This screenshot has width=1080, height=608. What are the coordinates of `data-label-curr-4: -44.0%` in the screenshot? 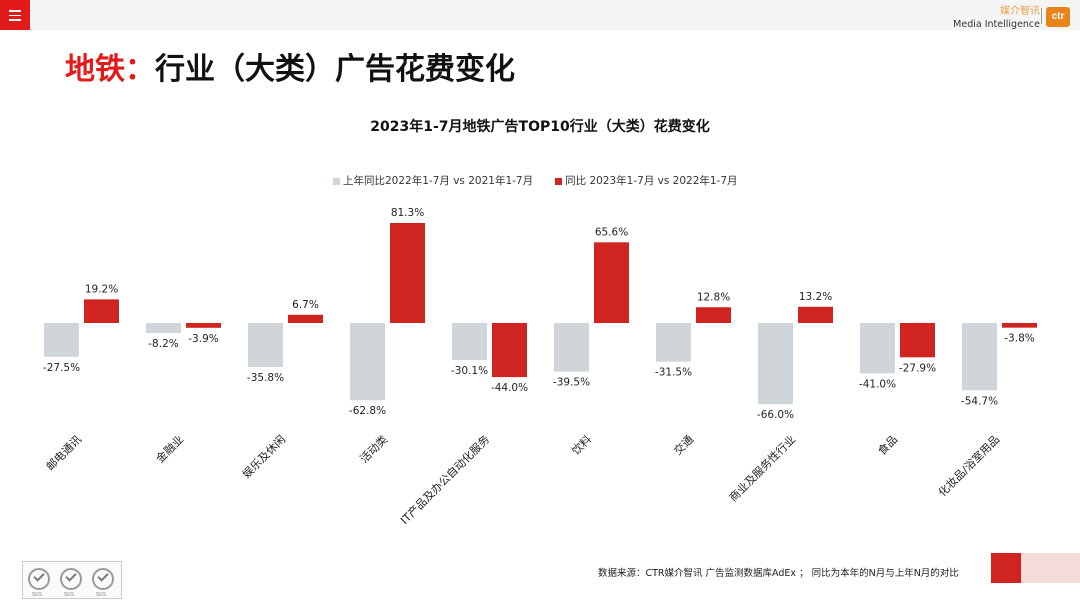 It's located at (509, 388).